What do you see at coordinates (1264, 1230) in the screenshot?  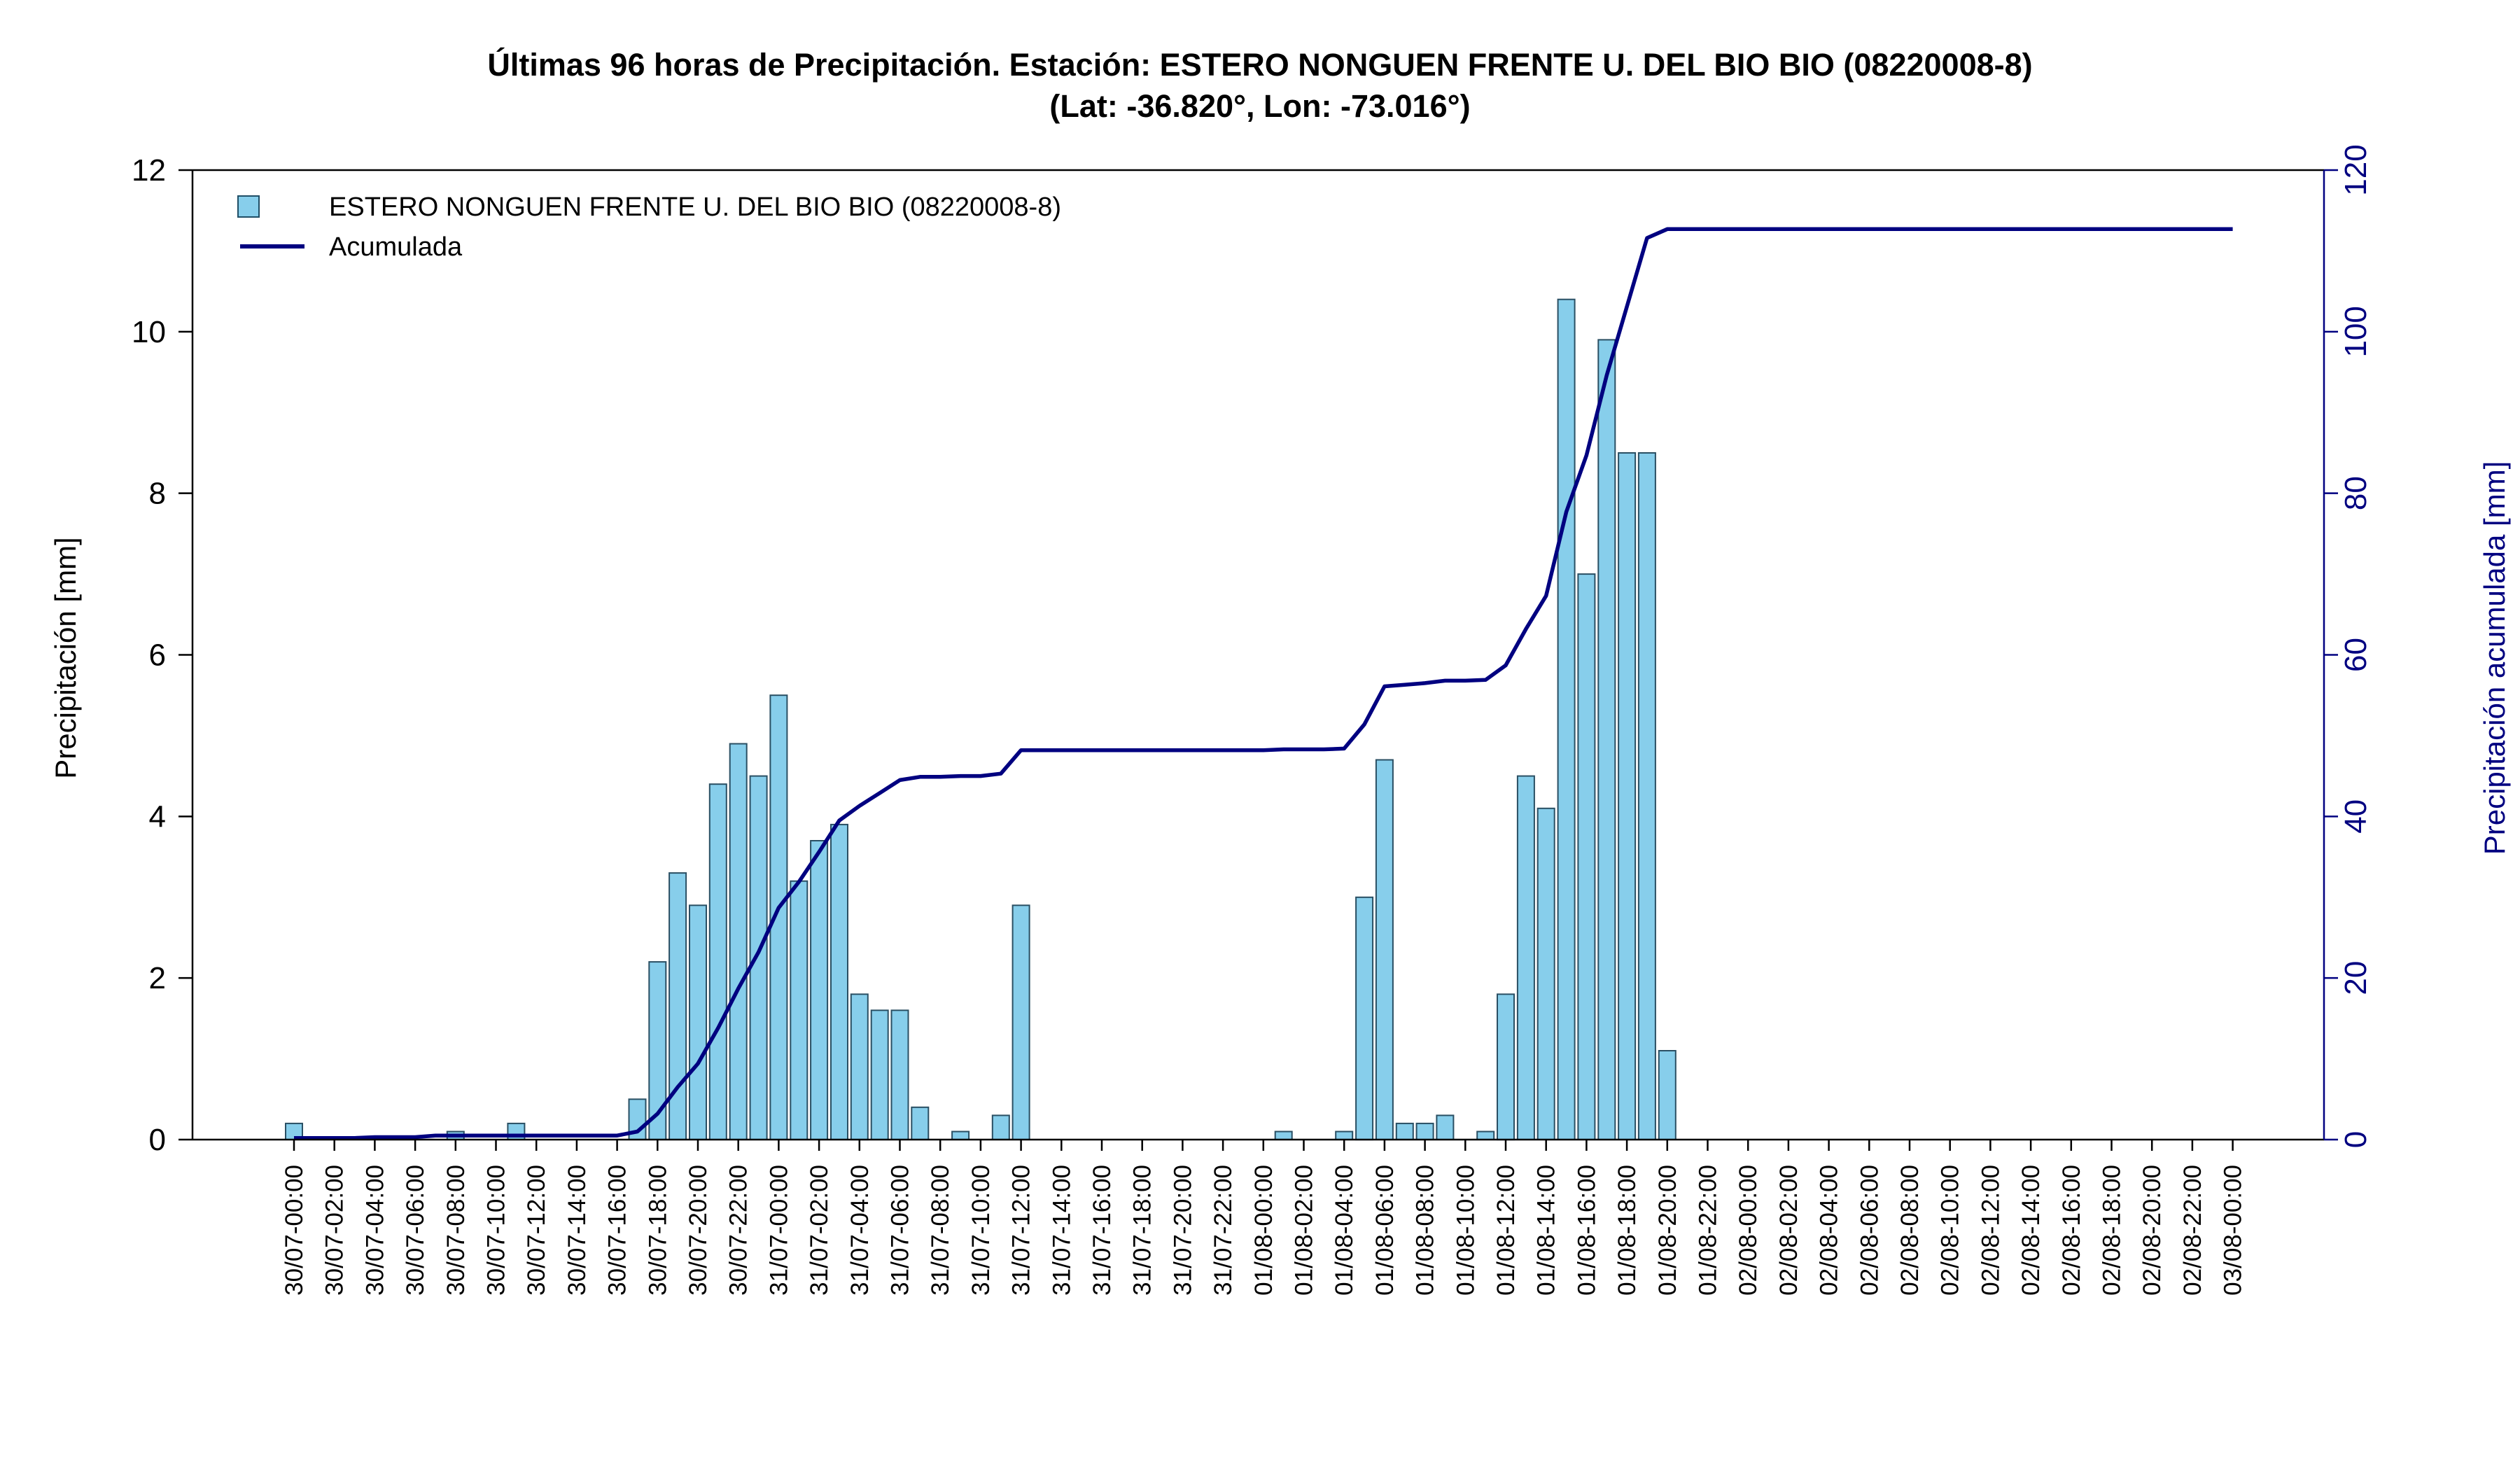 I see `x-tick-label-24: 01/08-00:00` at bounding box center [1264, 1230].